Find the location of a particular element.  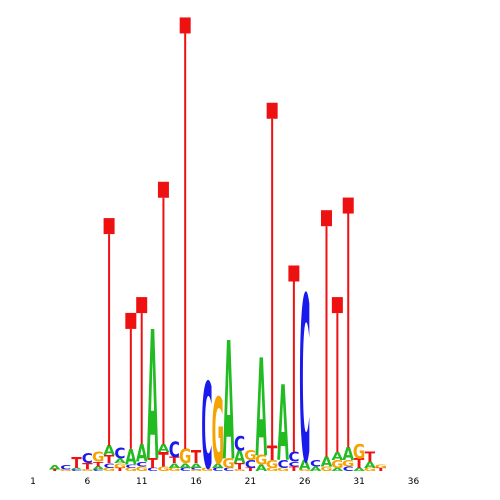

x-tick-label: 6 is located at coordinates (87, 482).